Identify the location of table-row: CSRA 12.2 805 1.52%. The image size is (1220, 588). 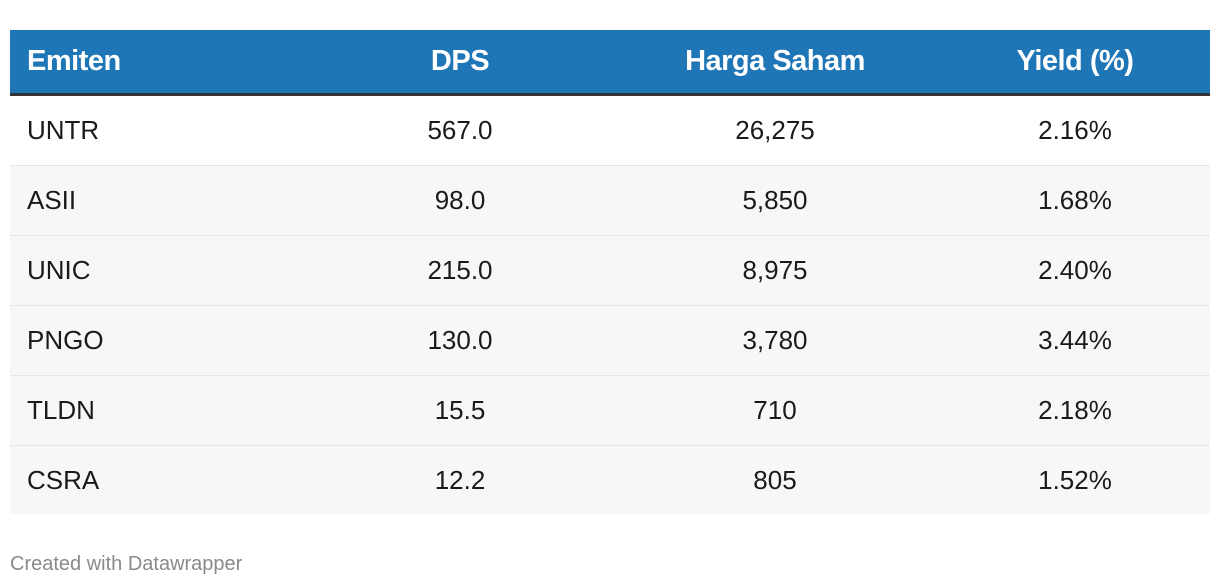
(610, 479).